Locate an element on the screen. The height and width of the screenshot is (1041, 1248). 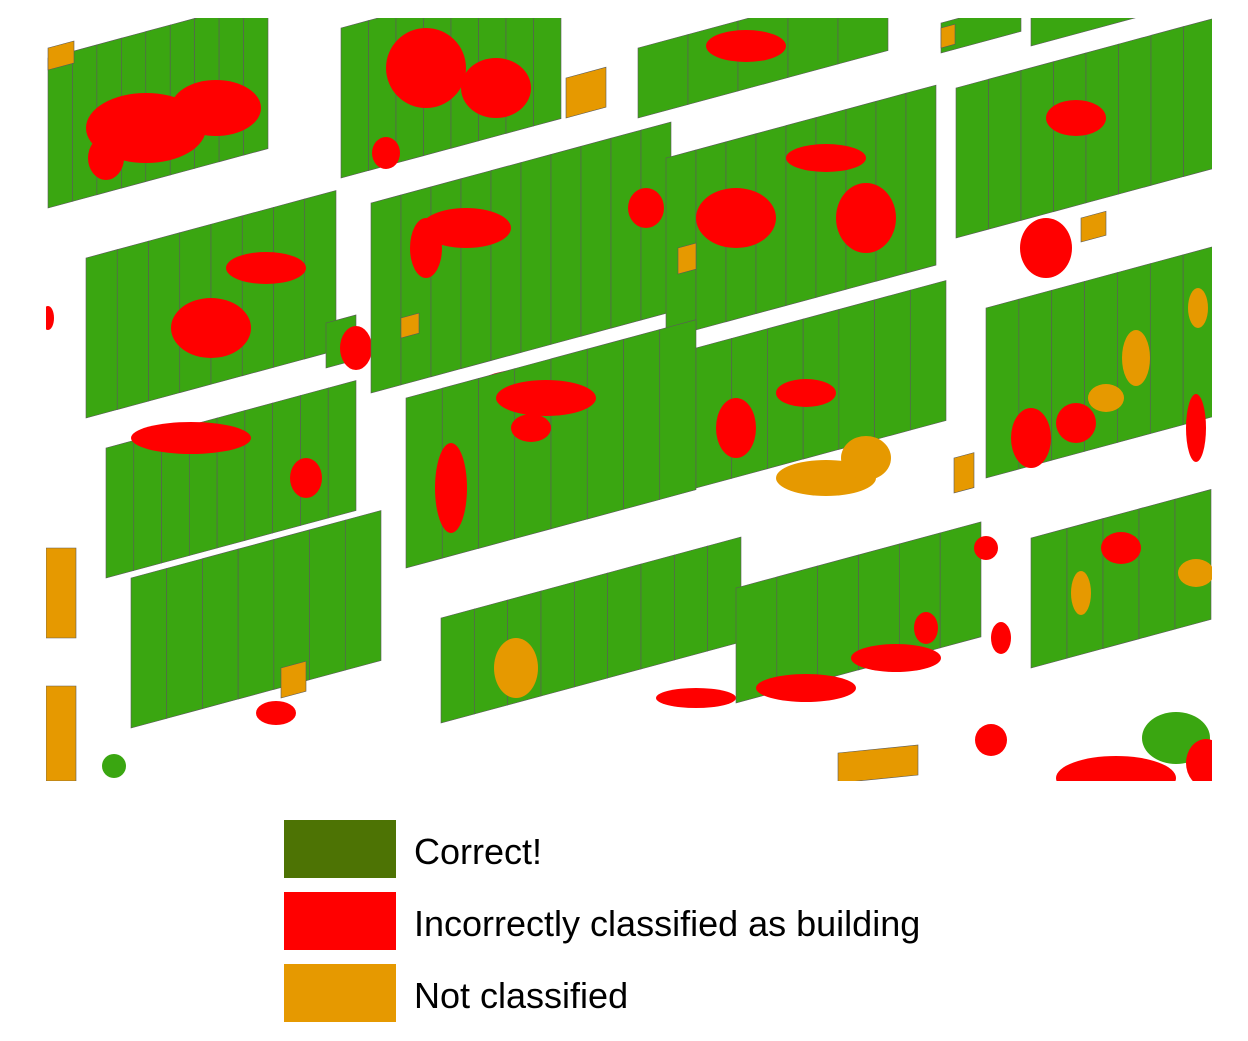
legend-swatch-incorrect is located at coordinates (340, 921).